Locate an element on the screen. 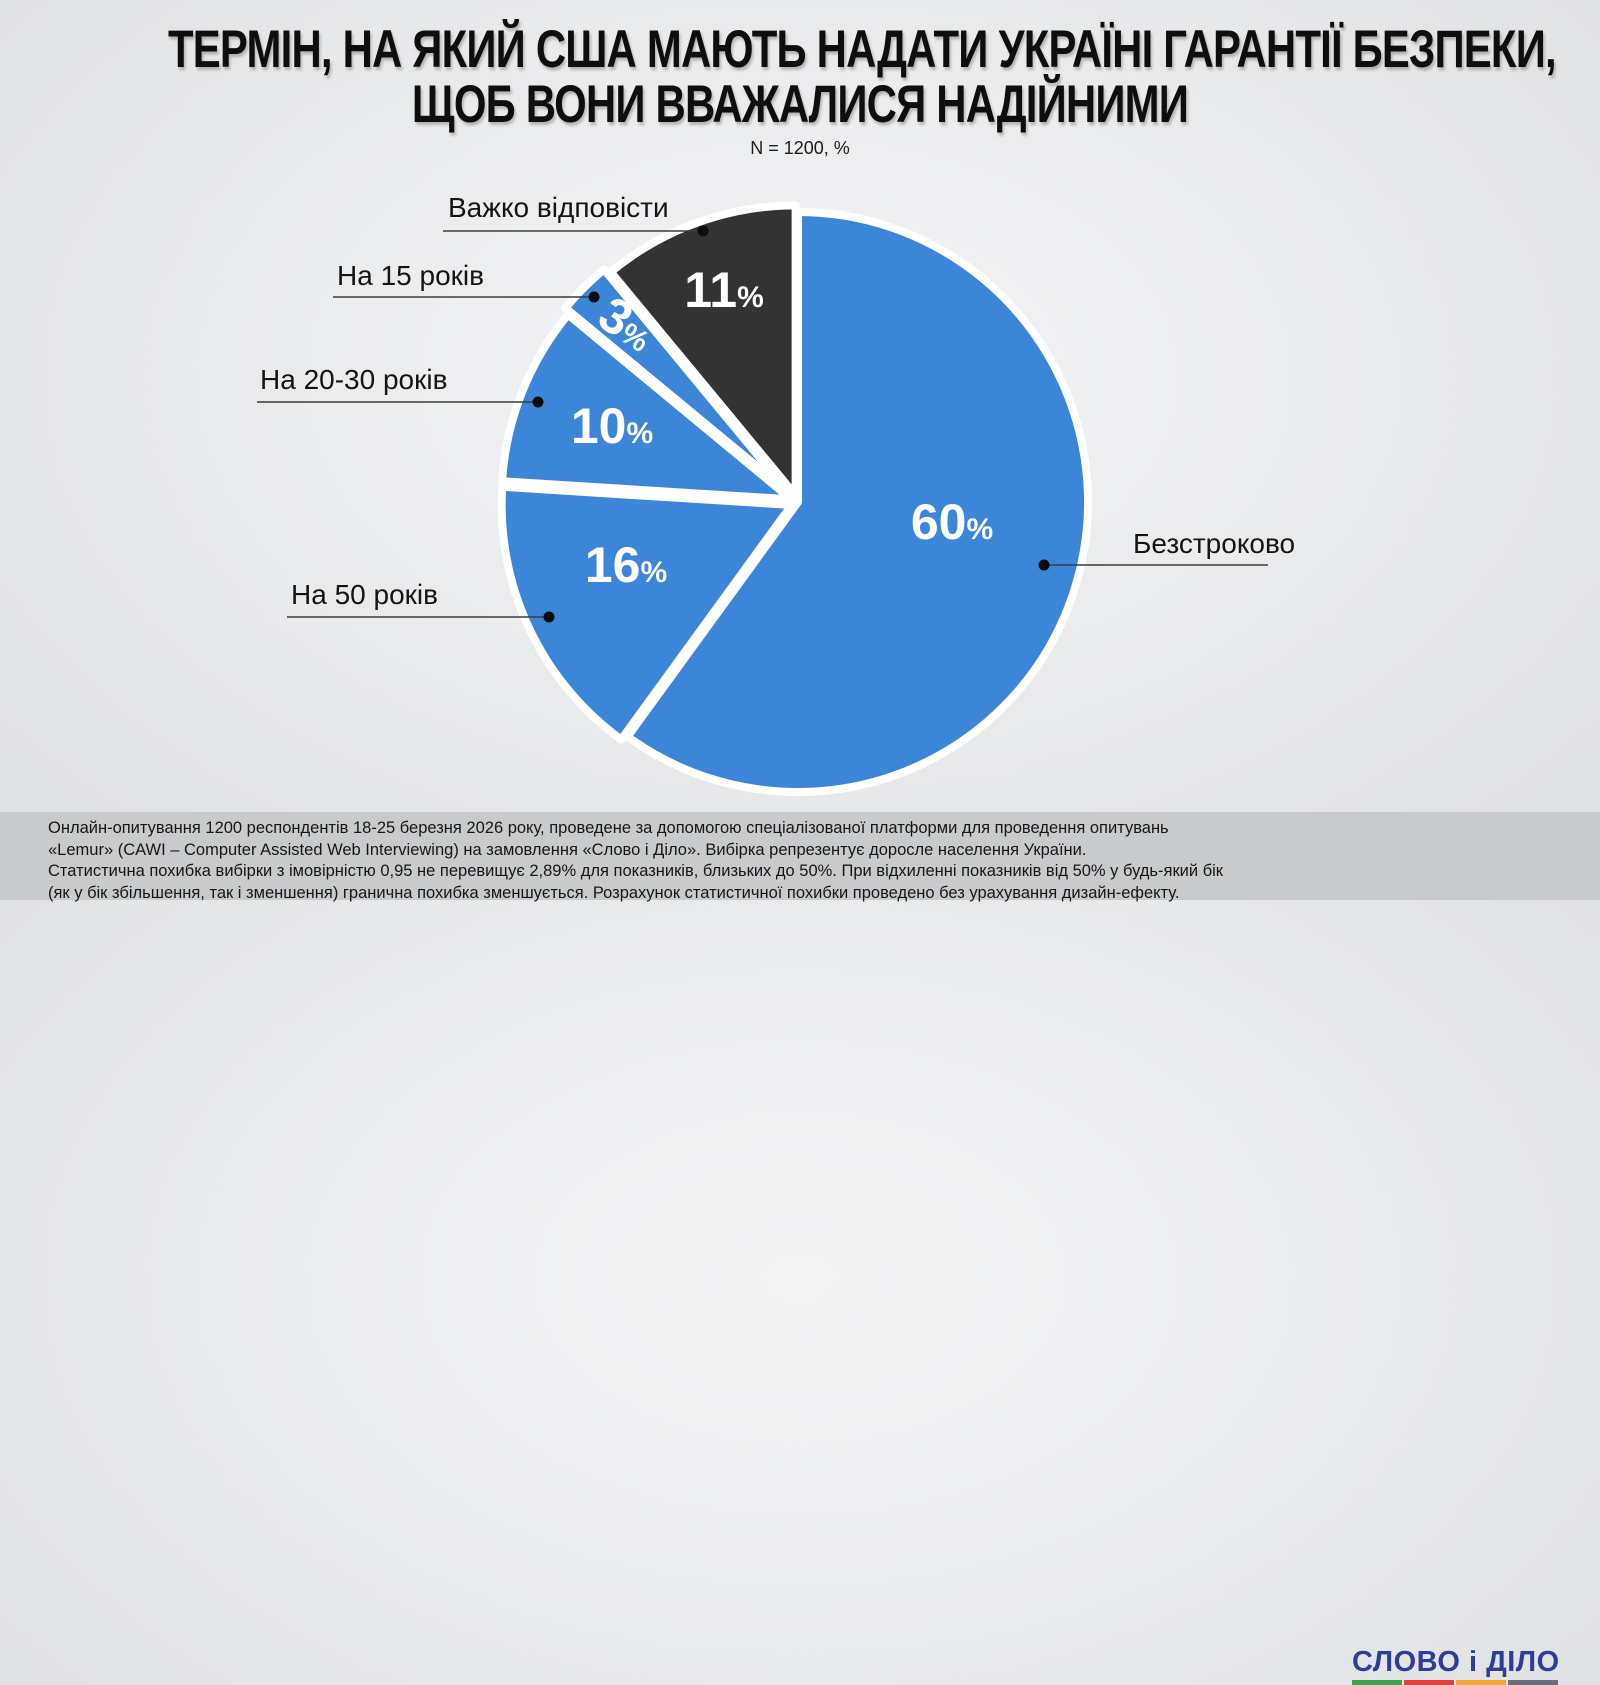  logo-underline is located at coordinates (1455, 1682).